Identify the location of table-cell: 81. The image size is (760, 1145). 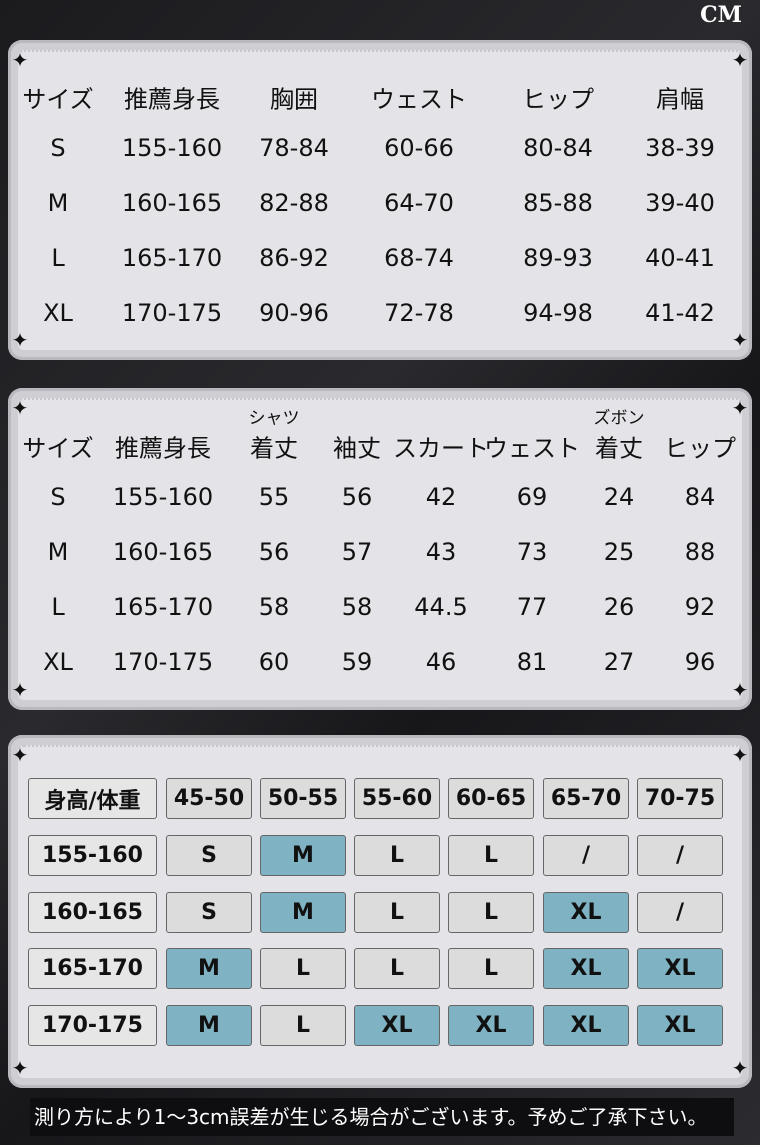
(532, 662).